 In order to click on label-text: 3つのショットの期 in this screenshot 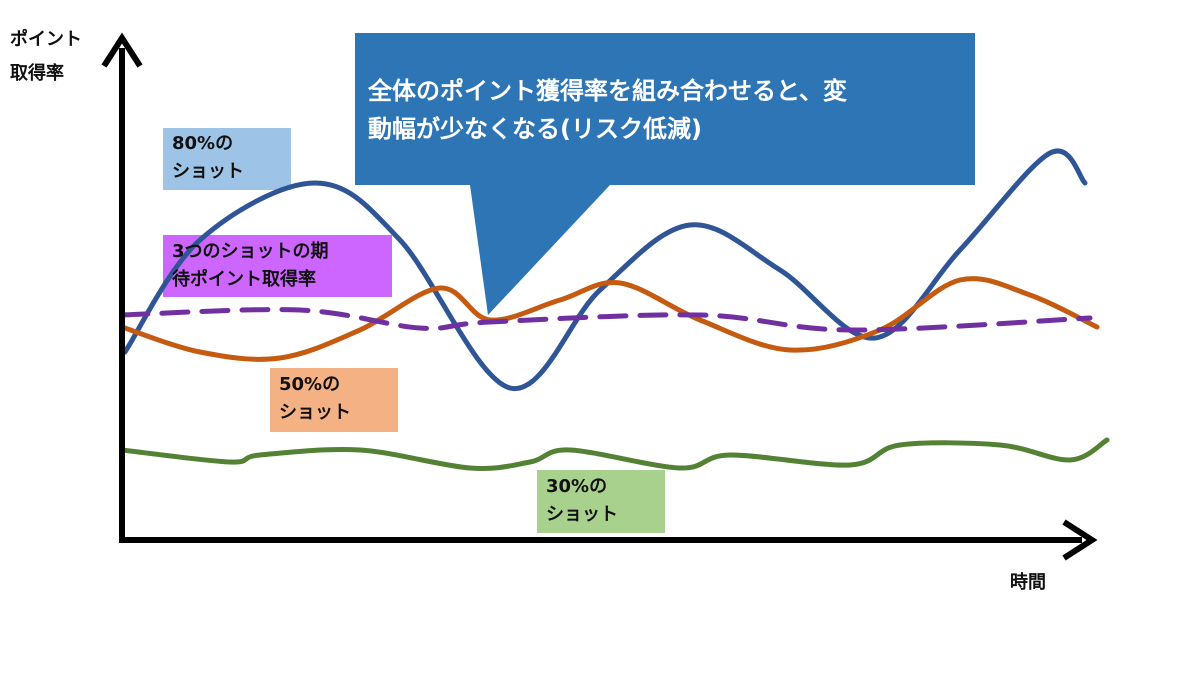, I will do `click(250, 251)`.